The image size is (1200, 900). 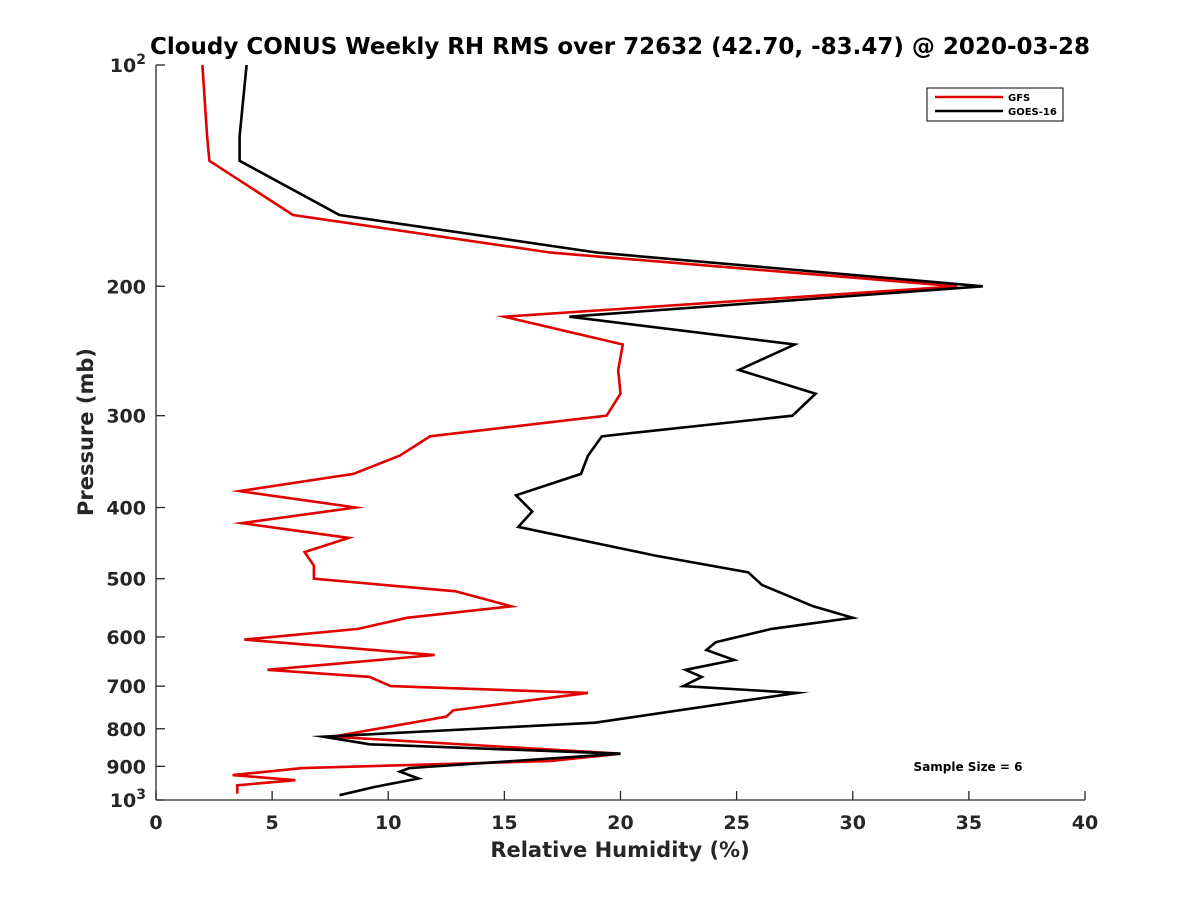 What do you see at coordinates (388, 823) in the screenshot?
I see `x-tick-label: 10` at bounding box center [388, 823].